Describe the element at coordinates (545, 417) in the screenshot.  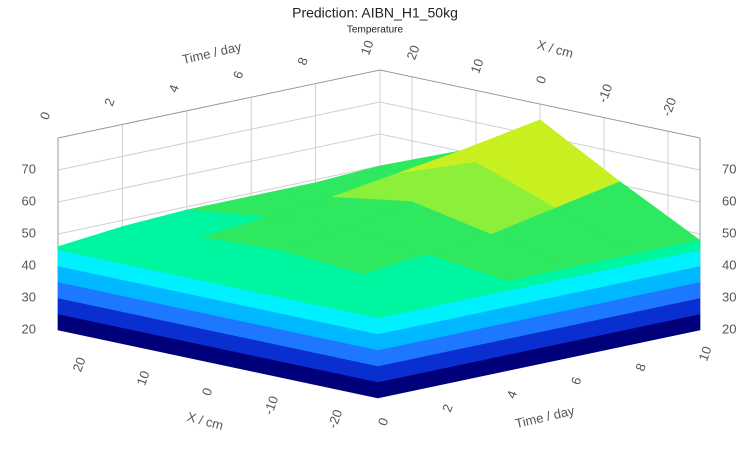
I see `time-axis-label: Time / day` at that location.